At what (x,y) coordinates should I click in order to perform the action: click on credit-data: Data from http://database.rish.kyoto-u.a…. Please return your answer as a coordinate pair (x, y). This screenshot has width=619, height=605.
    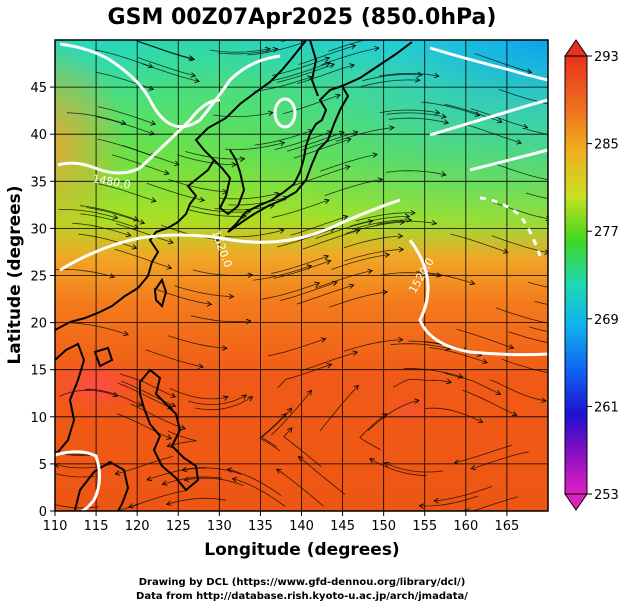
    Looking at the image, I should click on (302, 596).